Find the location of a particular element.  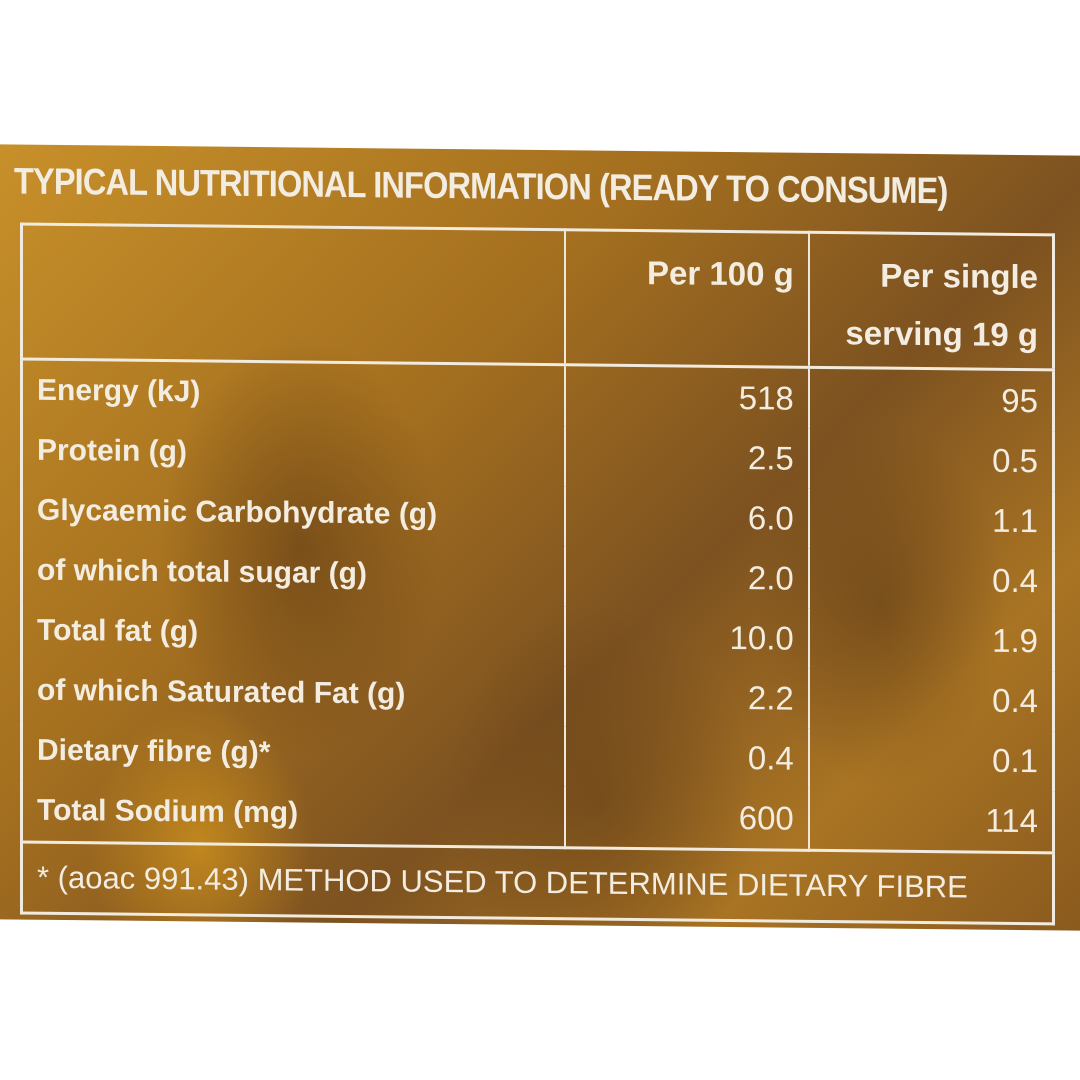

header-nutrient is located at coordinates (293, 294).